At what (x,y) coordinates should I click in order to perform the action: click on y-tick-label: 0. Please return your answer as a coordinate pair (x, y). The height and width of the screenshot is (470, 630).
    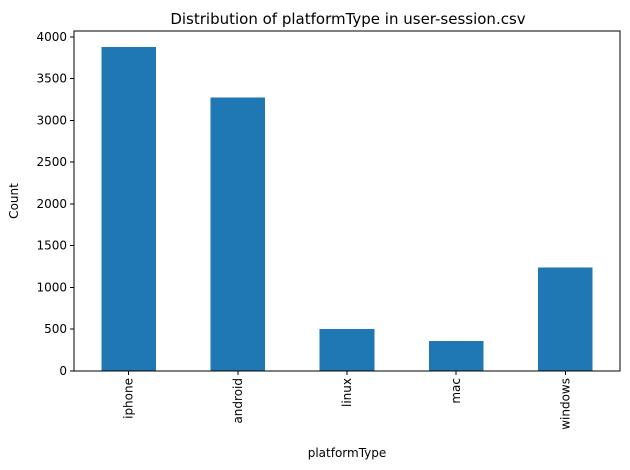
    Looking at the image, I should click on (63, 371).